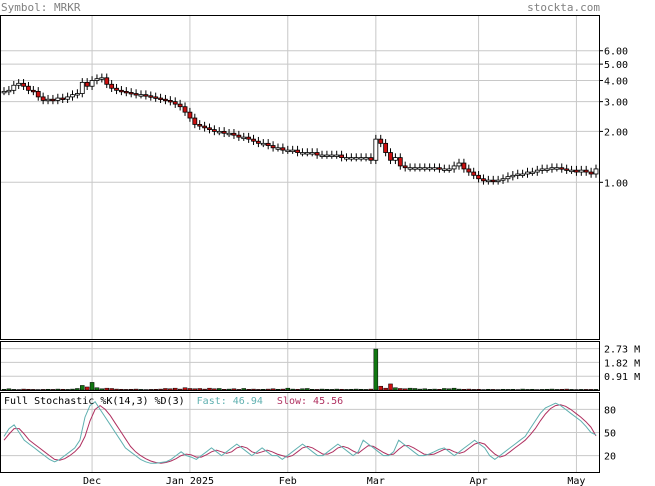 The height and width of the screenshot is (486, 655). Describe the element at coordinates (563, 7) in the screenshot. I see `site-label: stockta.com` at that location.